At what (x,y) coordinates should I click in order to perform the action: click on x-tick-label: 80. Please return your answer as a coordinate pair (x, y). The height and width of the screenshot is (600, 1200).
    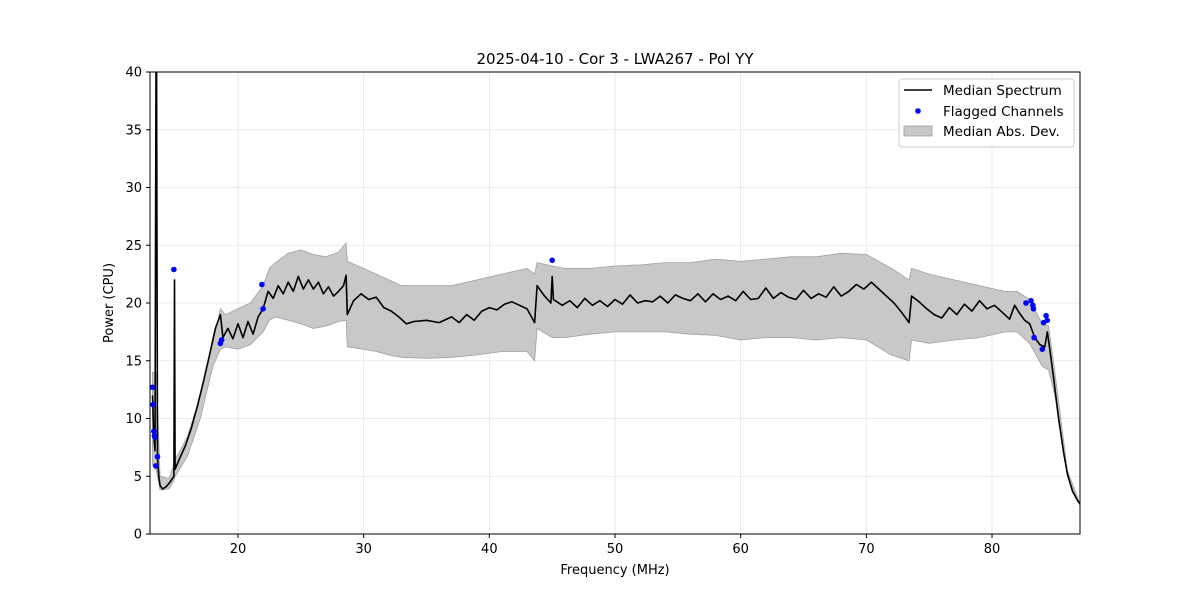
    Looking at the image, I should click on (992, 549).